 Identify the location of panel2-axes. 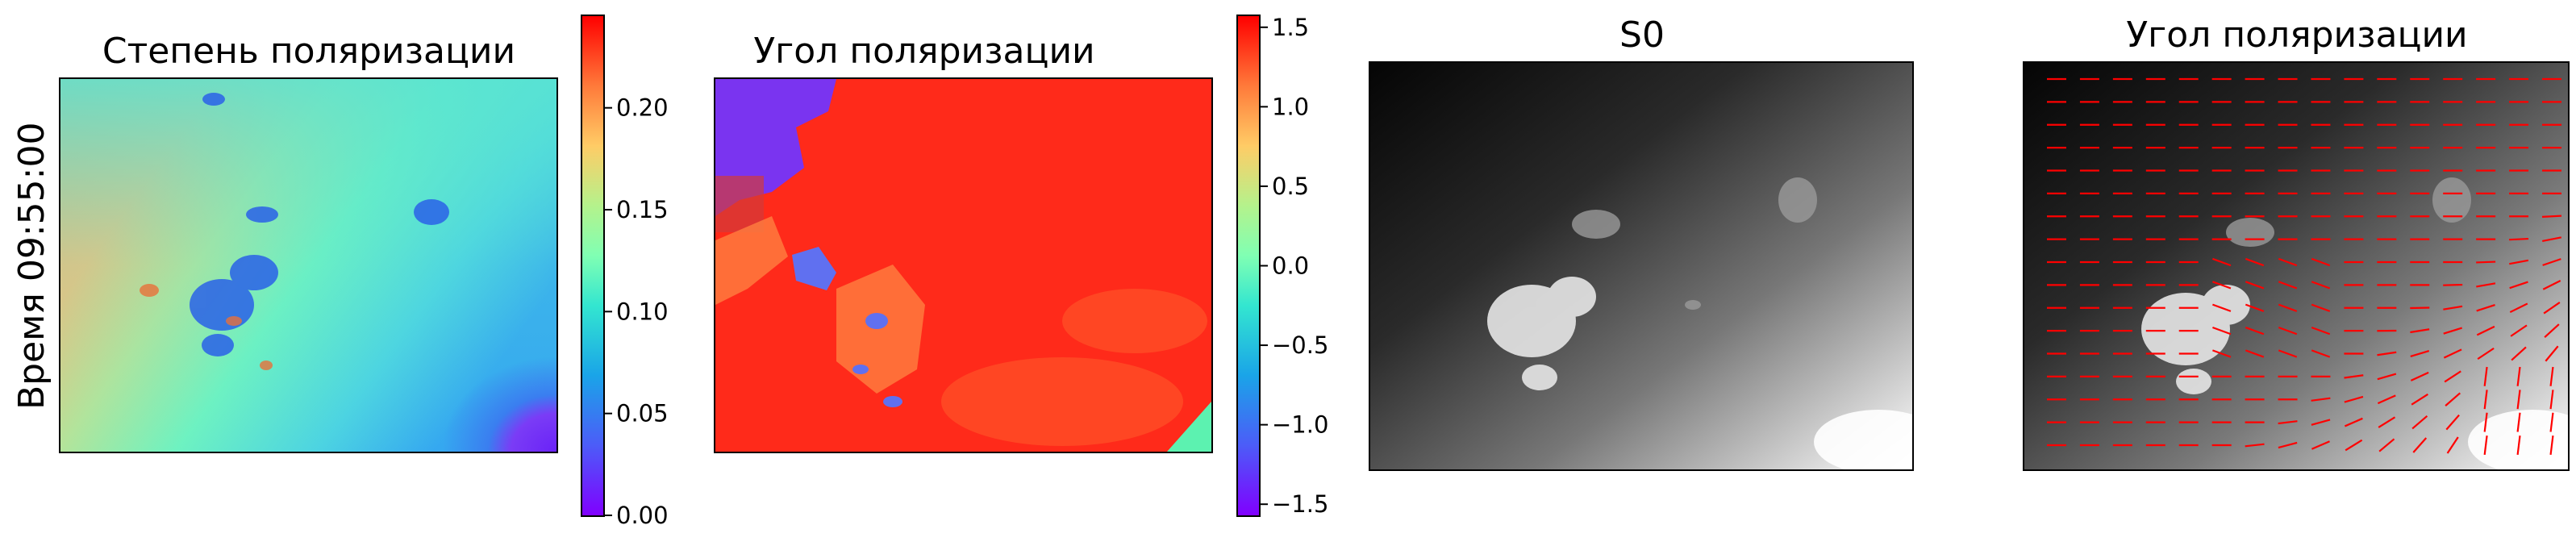
(963, 265).